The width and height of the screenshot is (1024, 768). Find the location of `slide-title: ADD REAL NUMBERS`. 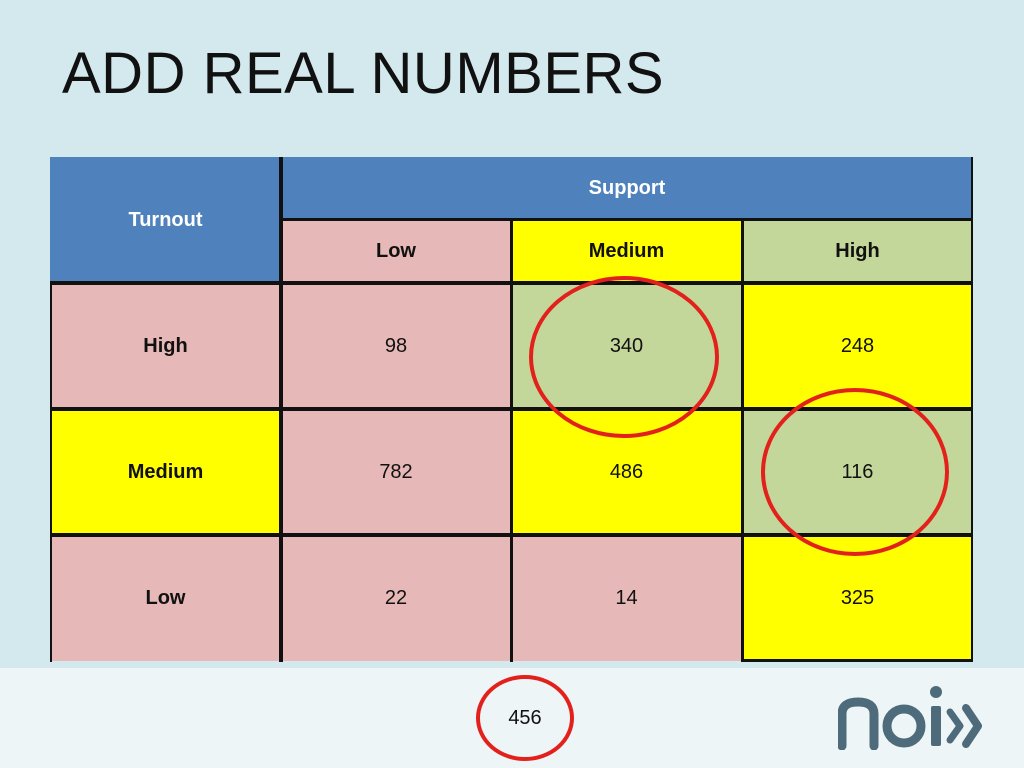

slide-title: ADD REAL NUMBERS is located at coordinates (363, 73).